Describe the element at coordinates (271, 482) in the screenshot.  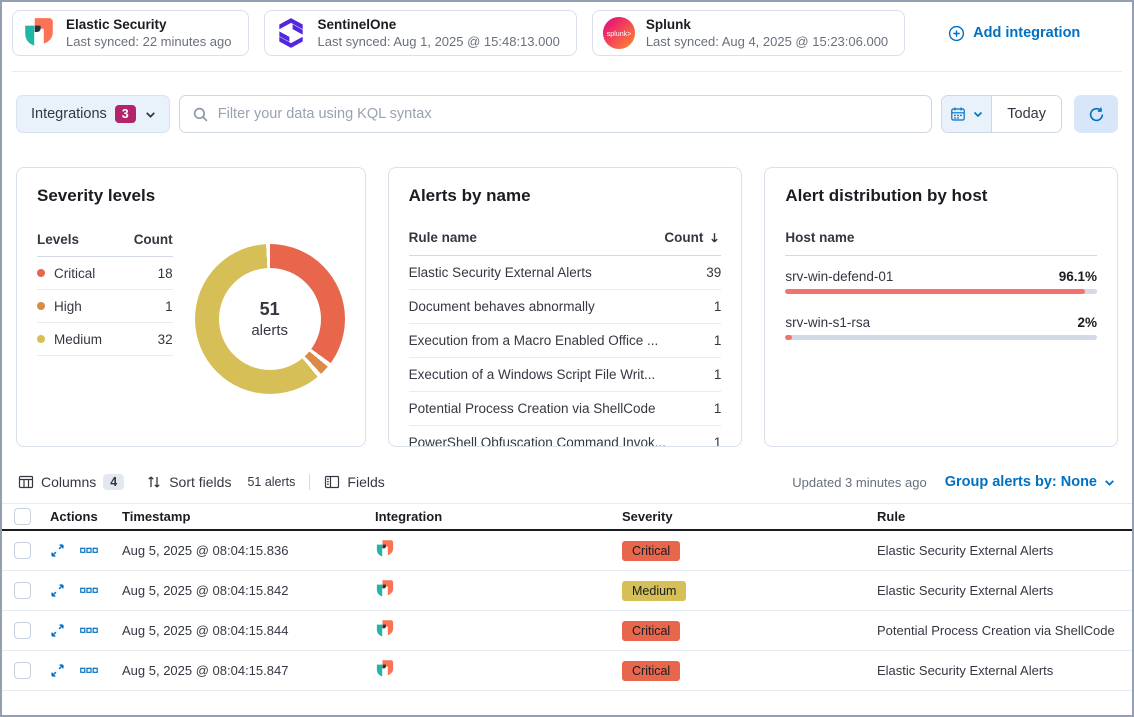
I see `alert-count: 51 alerts` at that location.